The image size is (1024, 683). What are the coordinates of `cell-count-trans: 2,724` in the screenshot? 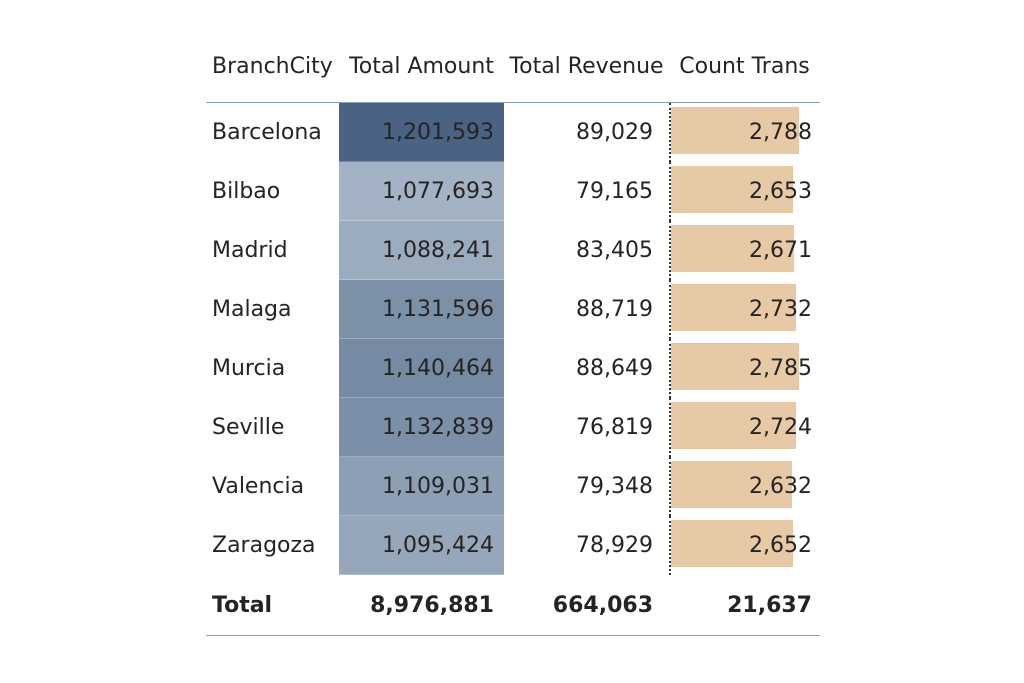 It's located at (744, 427).